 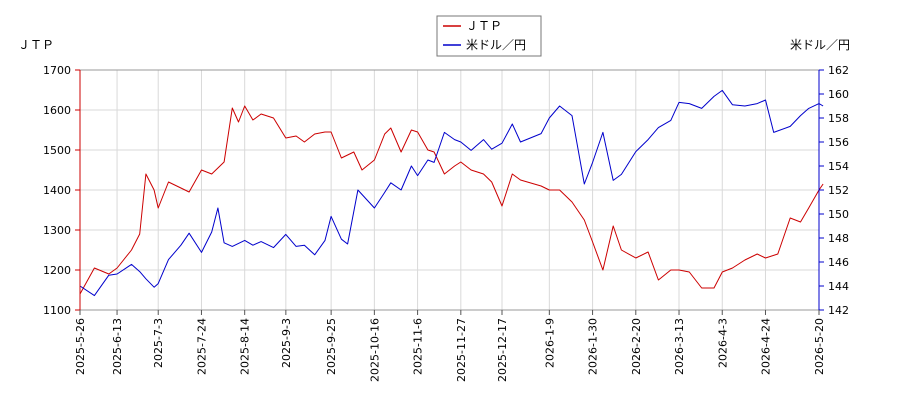 What do you see at coordinates (502, 350) in the screenshot?
I see `x-tick-label: 2025-12-17` at bounding box center [502, 350].